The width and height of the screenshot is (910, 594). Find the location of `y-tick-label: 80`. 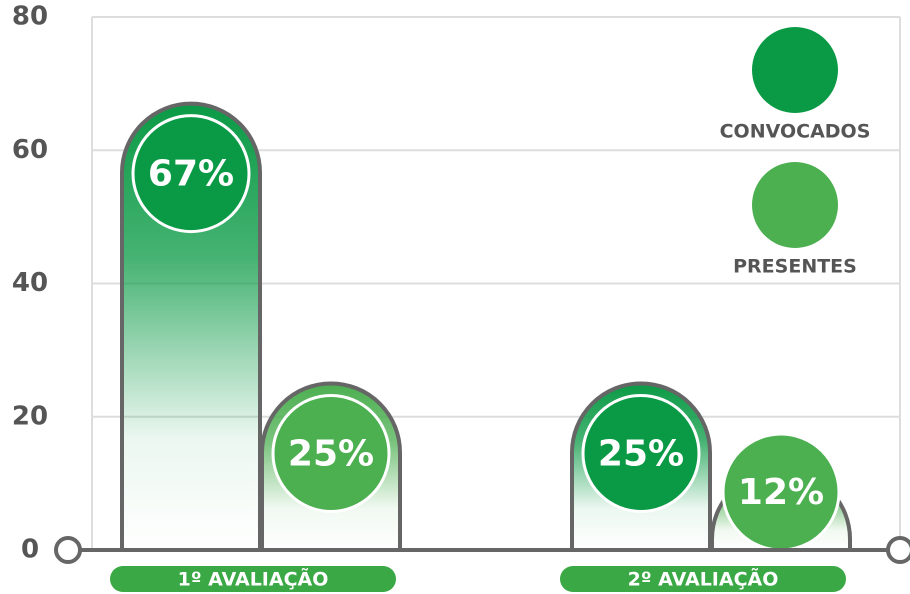

y-tick-label: 80 is located at coordinates (30, 17).